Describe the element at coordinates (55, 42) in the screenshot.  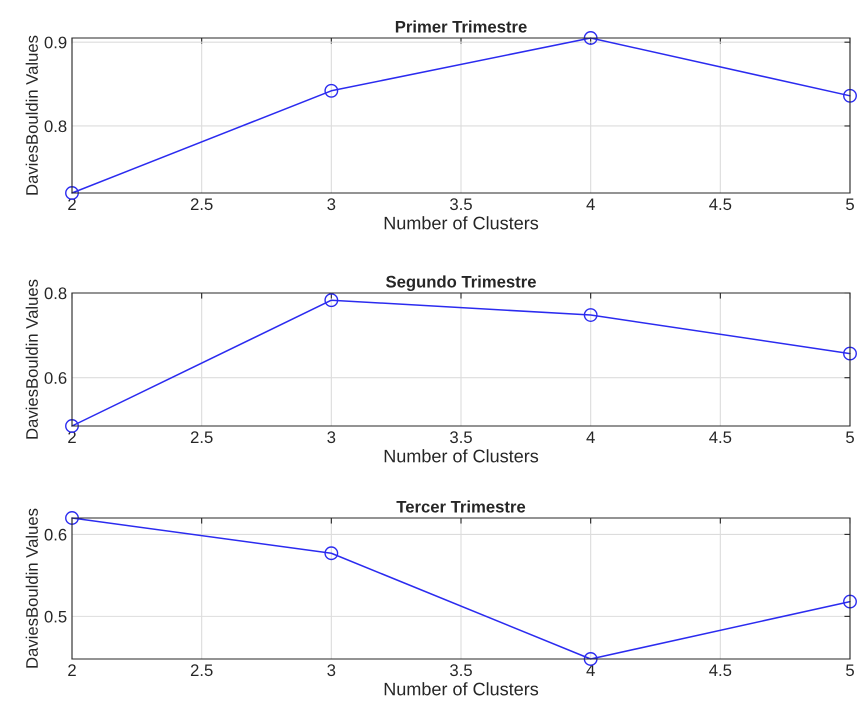
I see `y-tick-label: 0.9` at that location.